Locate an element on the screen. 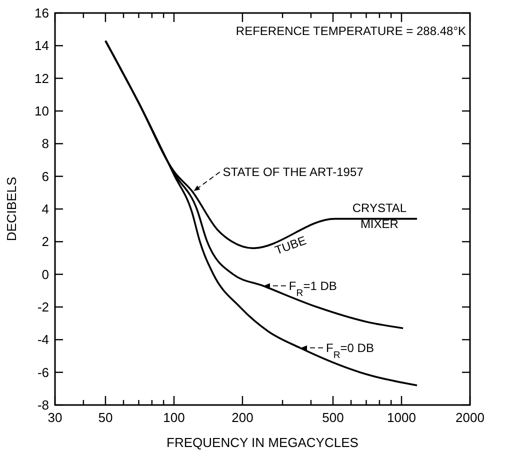  y-tick-label: 10 is located at coordinates (41, 111).